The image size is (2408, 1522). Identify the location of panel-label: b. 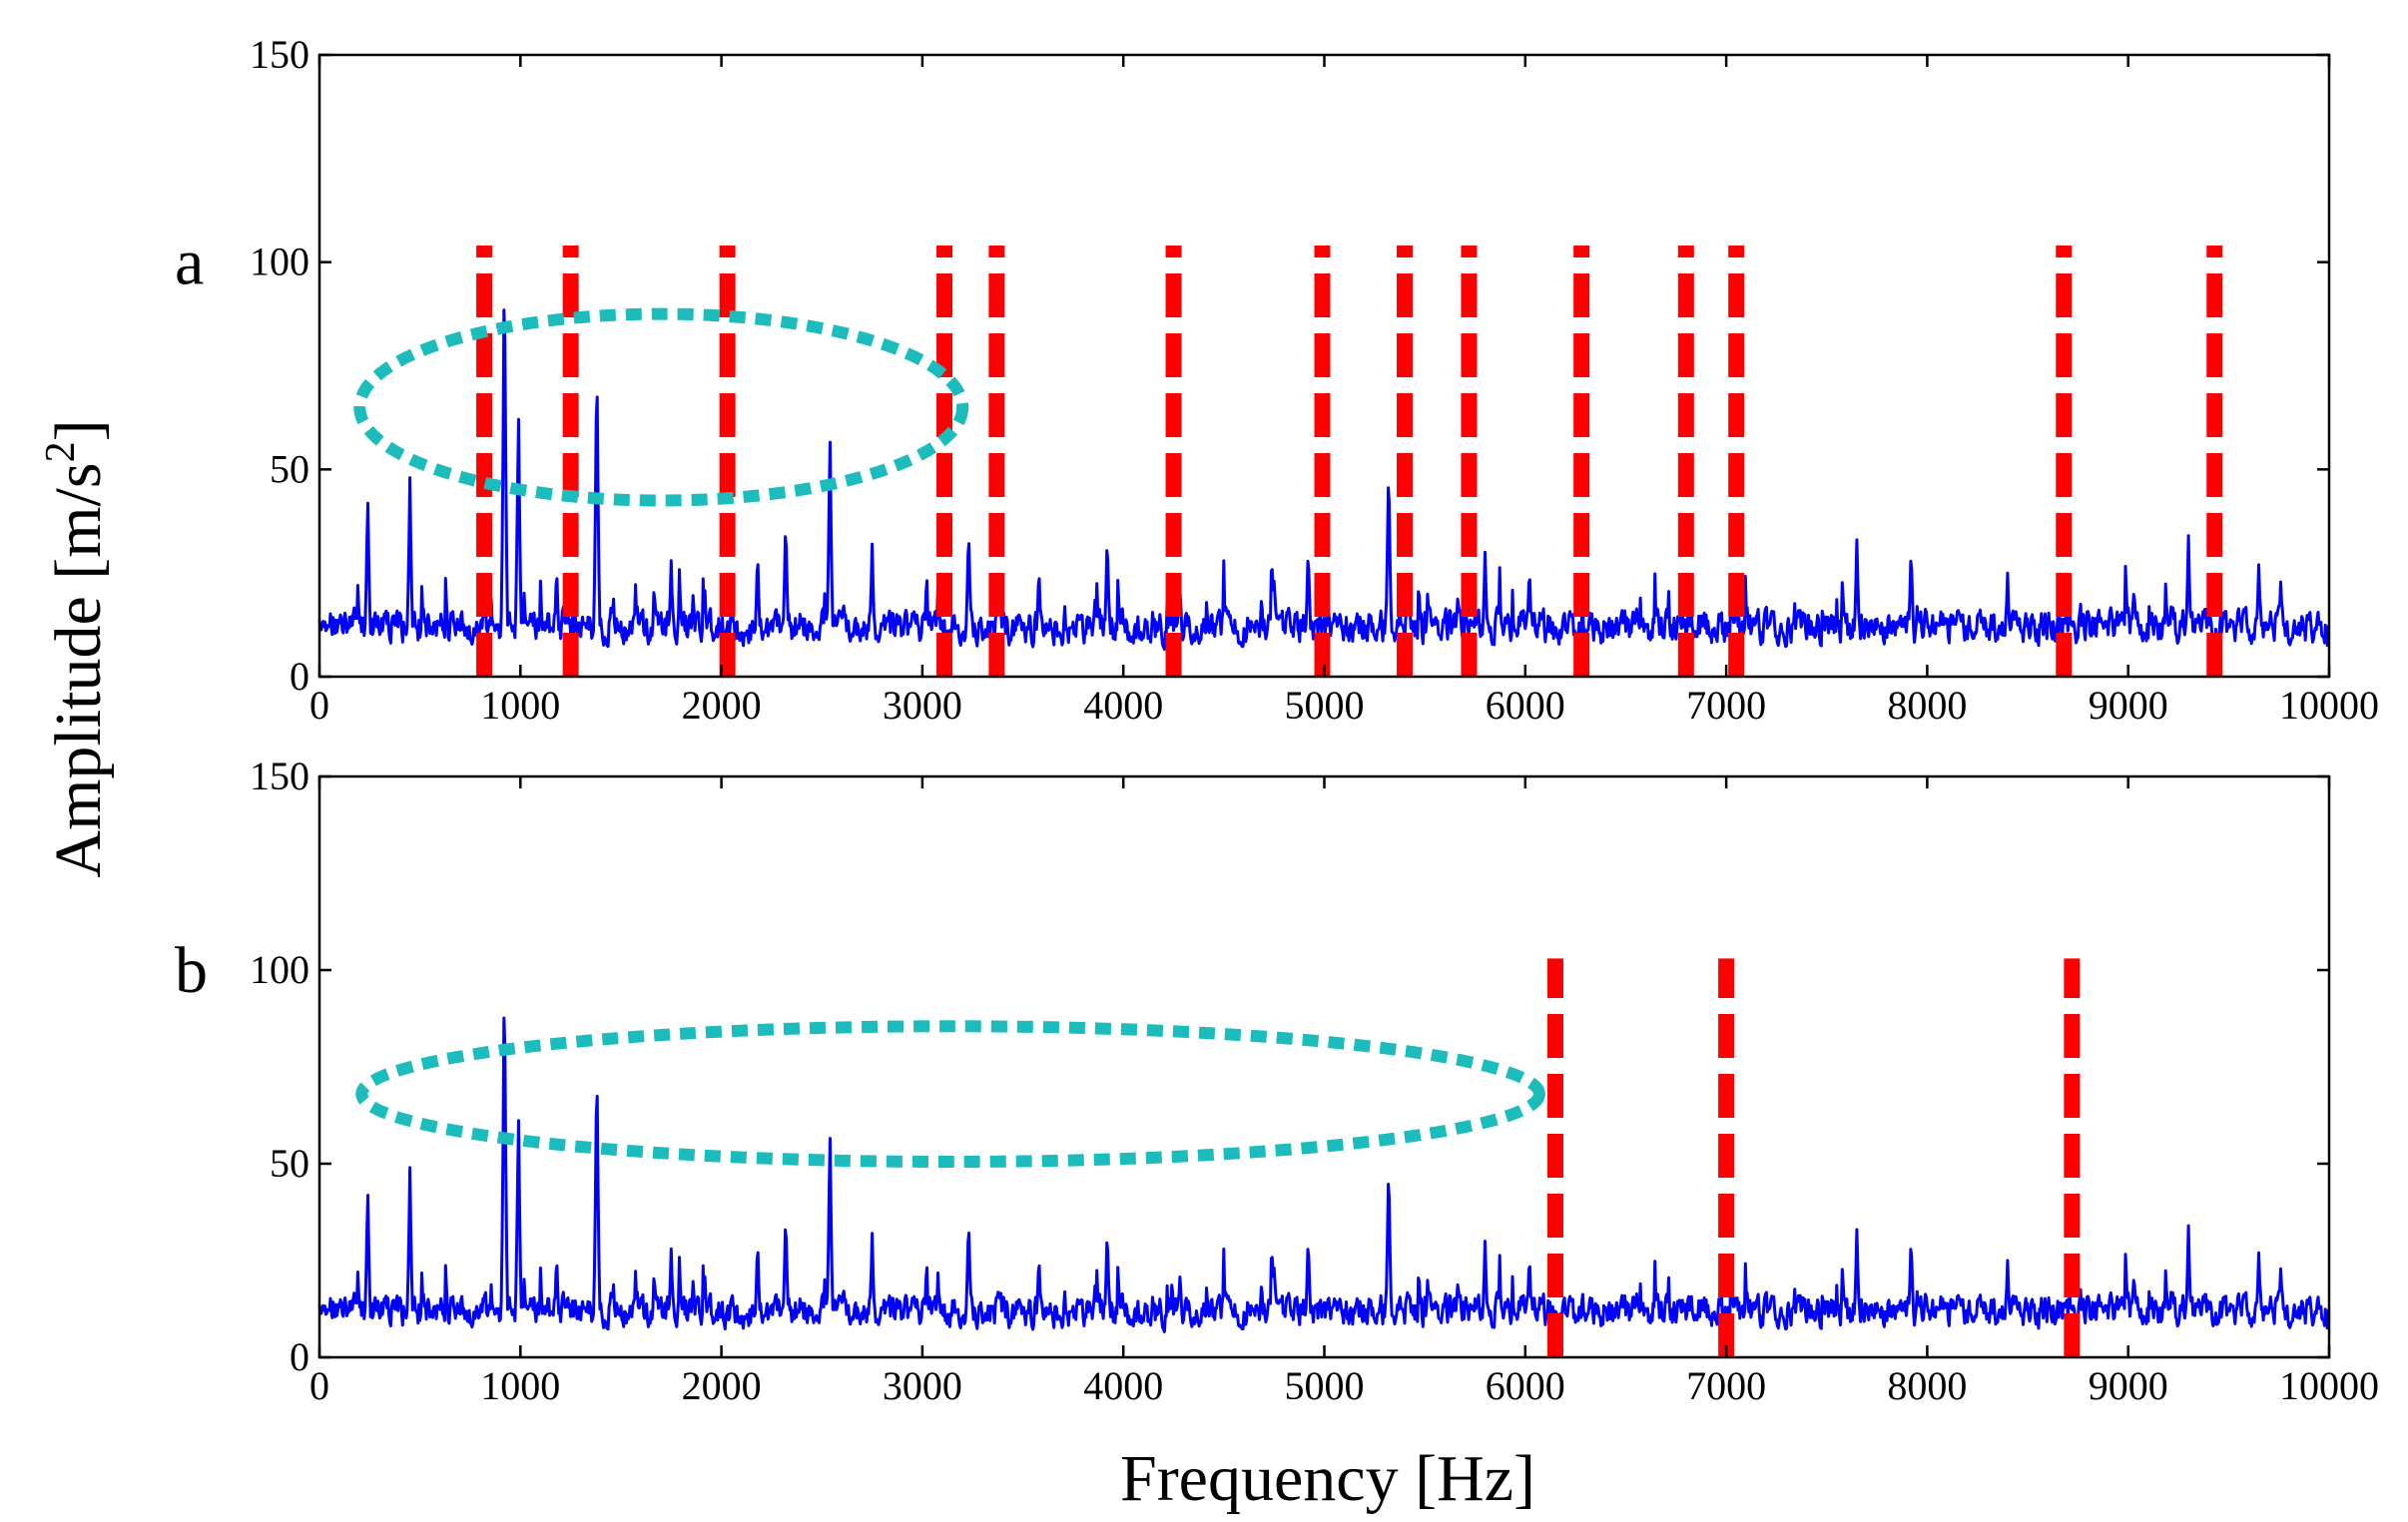
(192, 970).